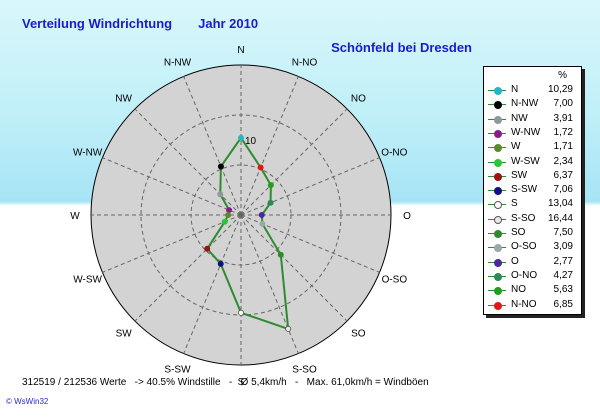  Describe the element at coordinates (563, 118) in the screenshot. I see `legend-value: 3,91` at that location.